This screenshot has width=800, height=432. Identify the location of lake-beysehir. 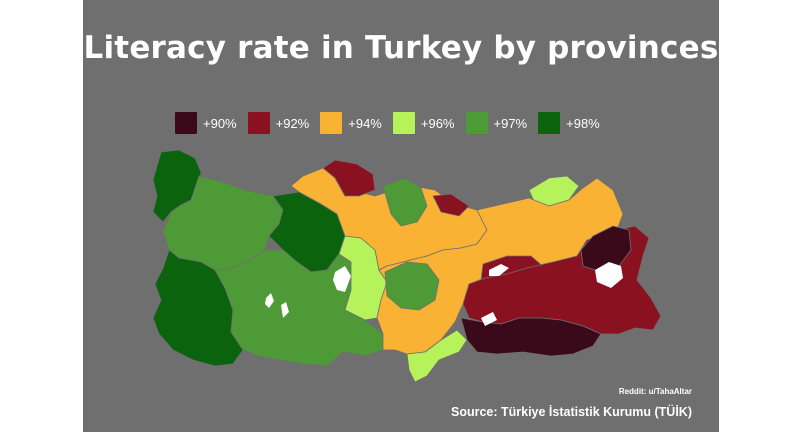
(269, 300).